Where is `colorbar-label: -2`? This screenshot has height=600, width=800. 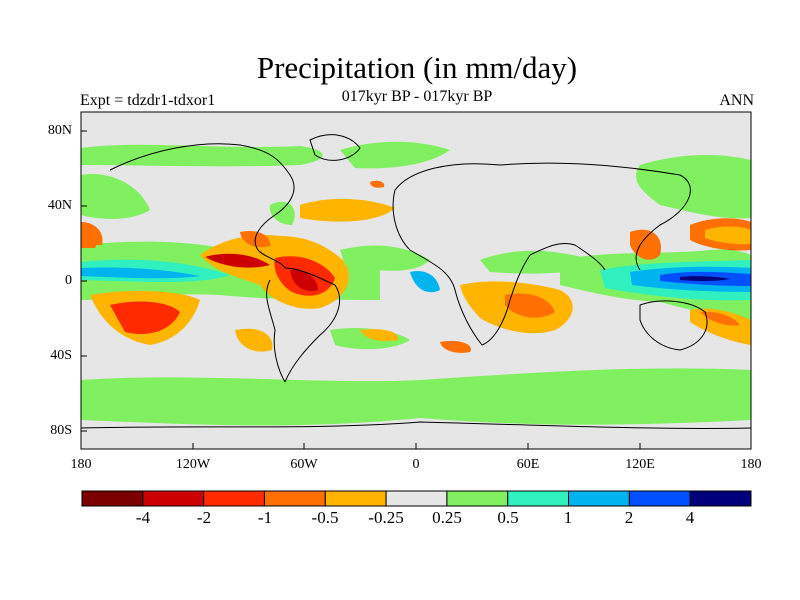
colorbar-label: -2 is located at coordinates (204, 517).